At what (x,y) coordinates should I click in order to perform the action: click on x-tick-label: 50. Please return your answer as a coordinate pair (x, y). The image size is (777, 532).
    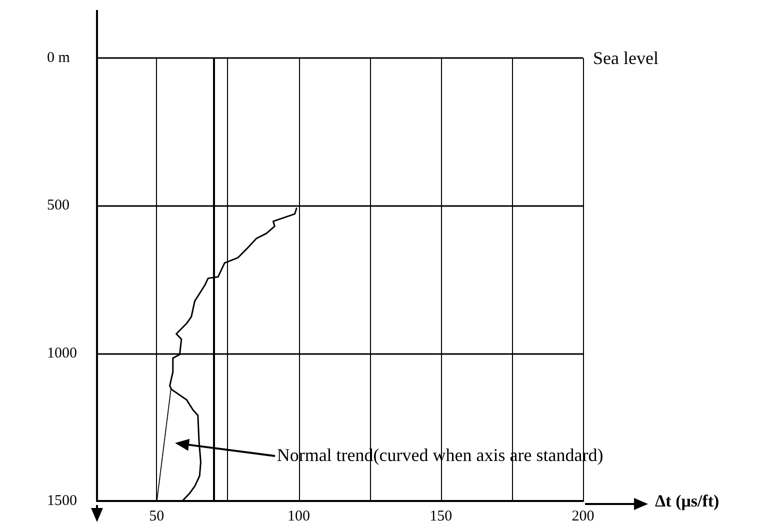
    Looking at the image, I should click on (156, 516).